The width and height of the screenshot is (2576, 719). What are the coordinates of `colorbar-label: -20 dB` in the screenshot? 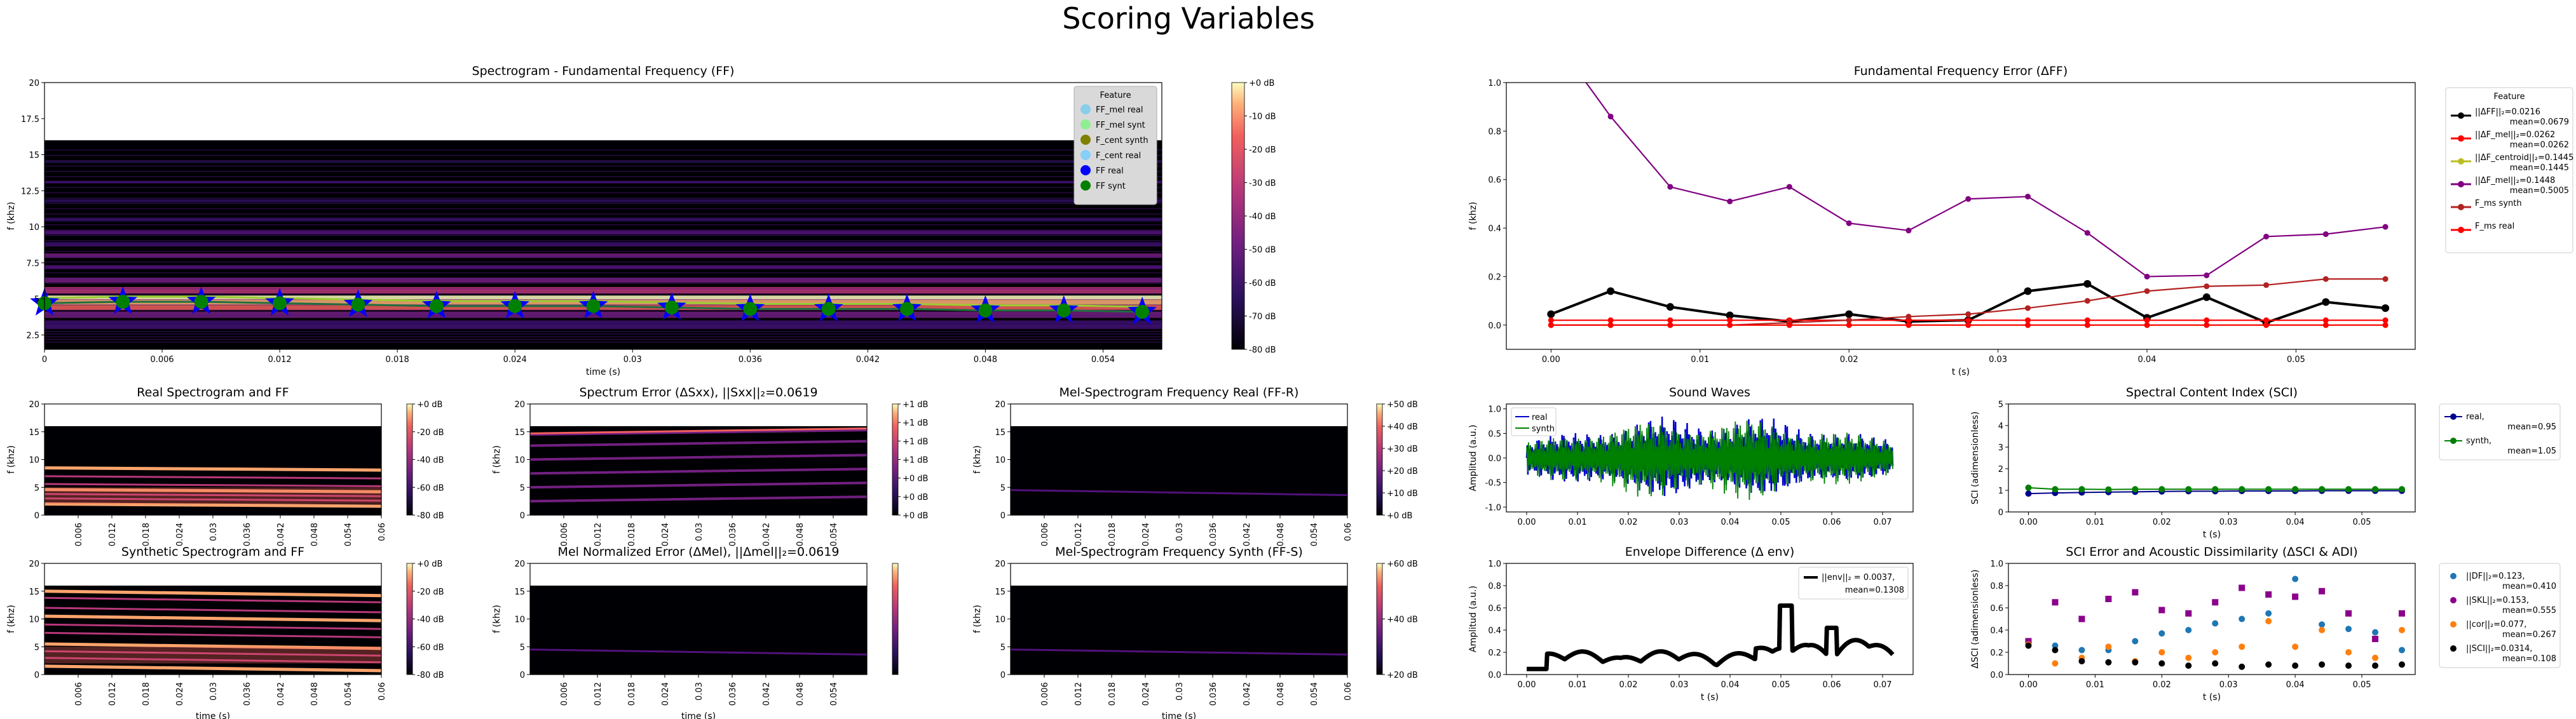 It's located at (430, 433).